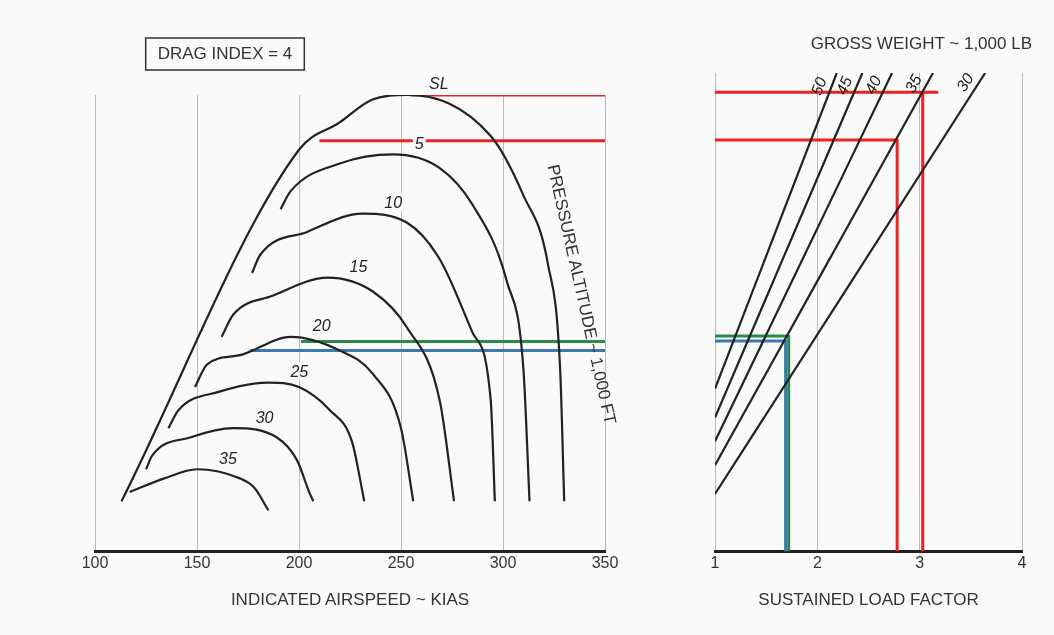 This screenshot has width=1054, height=635. I want to click on text: 35, so click(913, 83).